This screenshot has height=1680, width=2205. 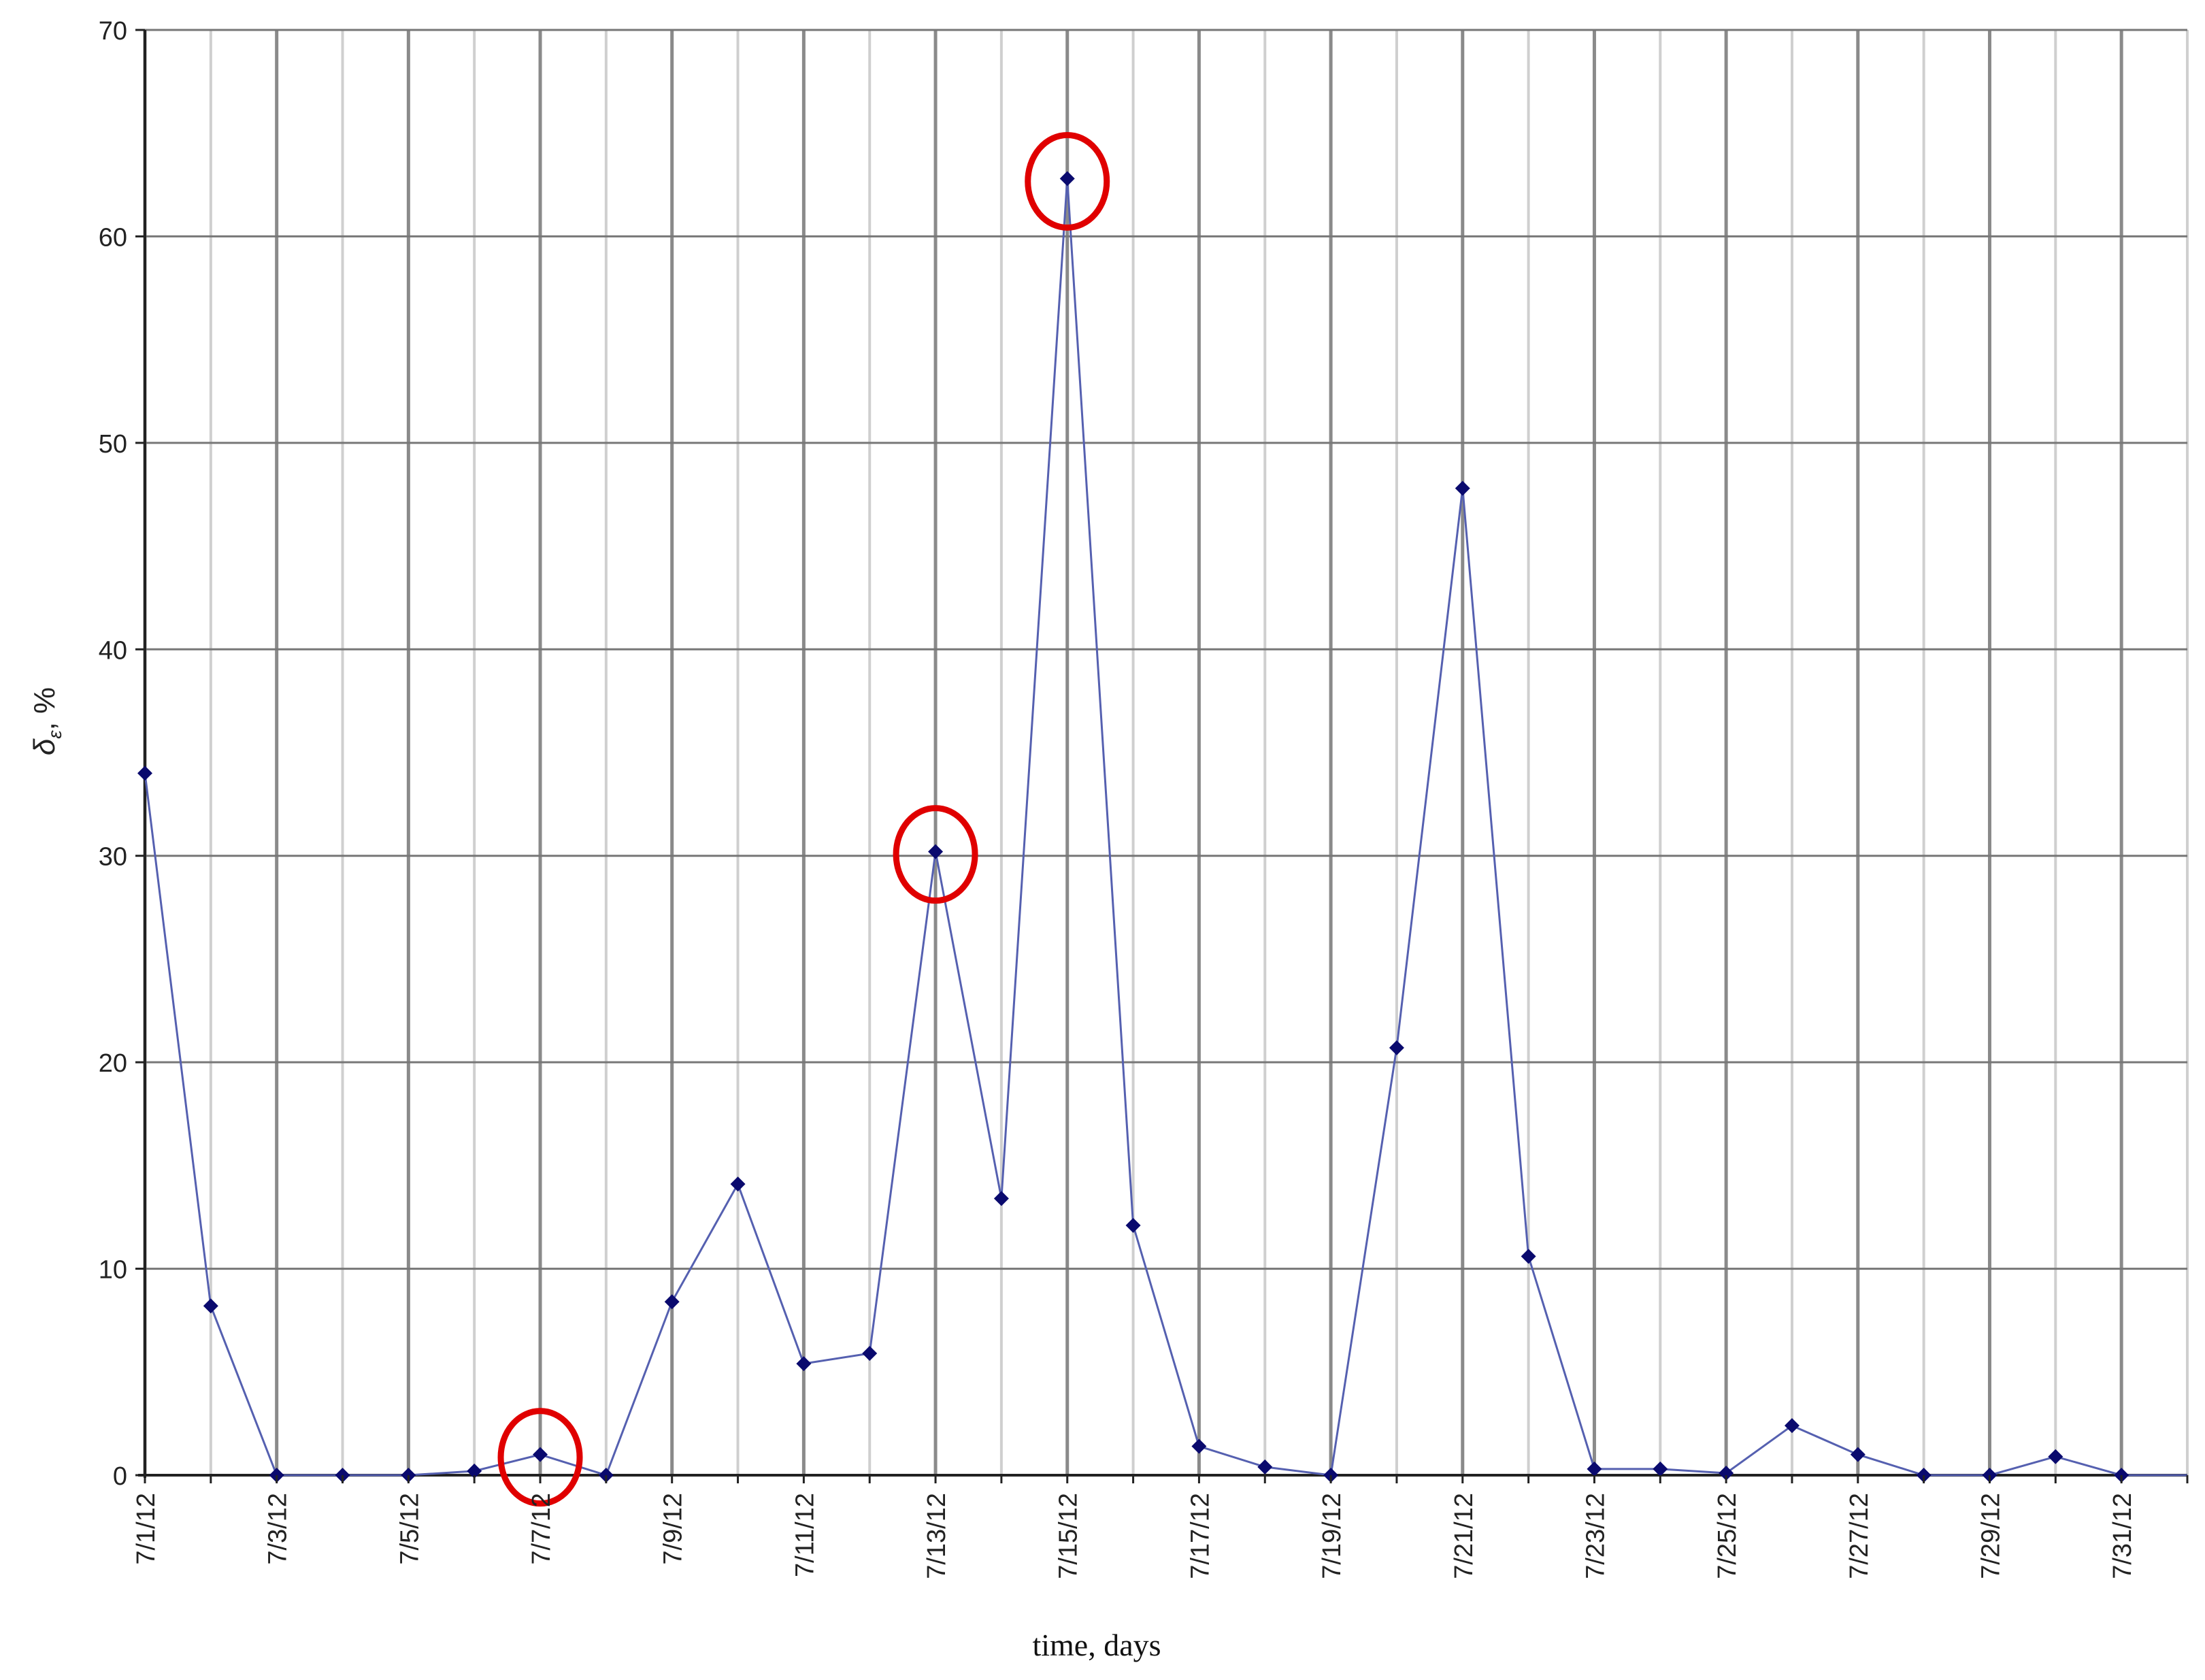 I want to click on y-axis-symbol: δ, so click(x=44, y=746).